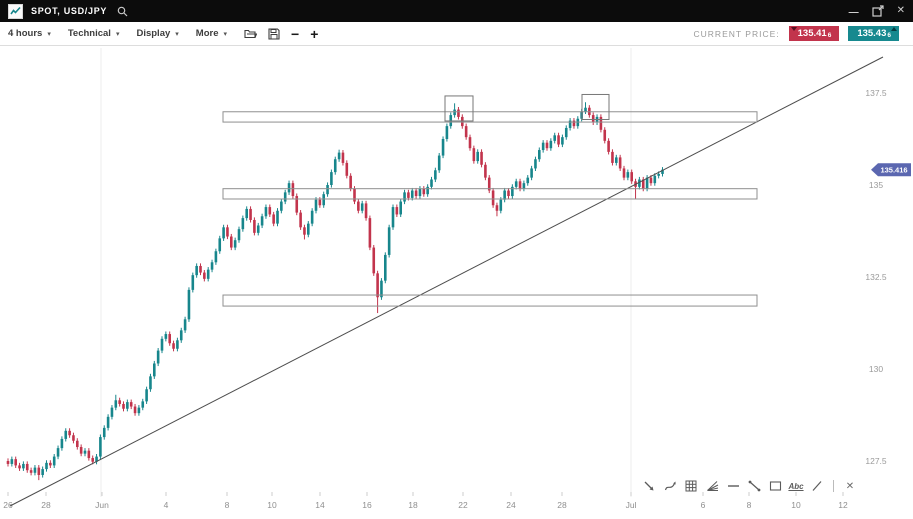 This screenshot has width=913, height=519. I want to click on window-title: SPOT, USD/JPY, so click(69, 11).